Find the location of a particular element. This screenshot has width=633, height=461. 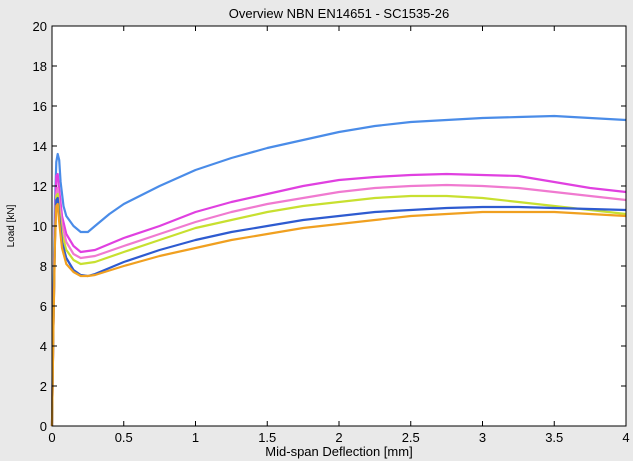

y-axis-label: Load [kN] is located at coordinates (11, 225).